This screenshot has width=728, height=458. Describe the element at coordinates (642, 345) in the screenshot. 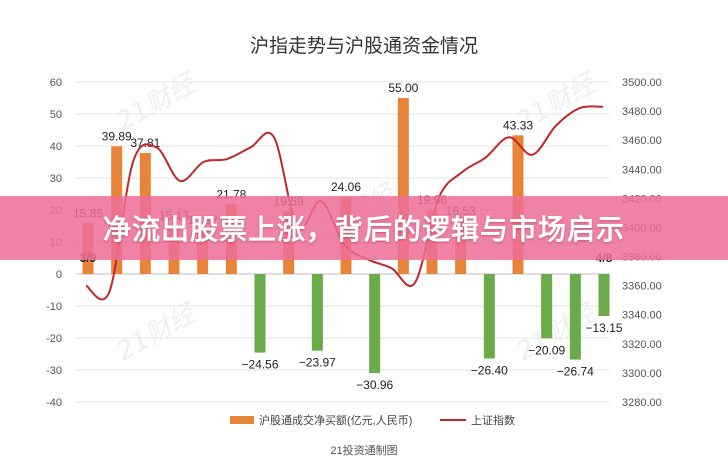

I see `y-right-tick-label: 3320.00` at that location.